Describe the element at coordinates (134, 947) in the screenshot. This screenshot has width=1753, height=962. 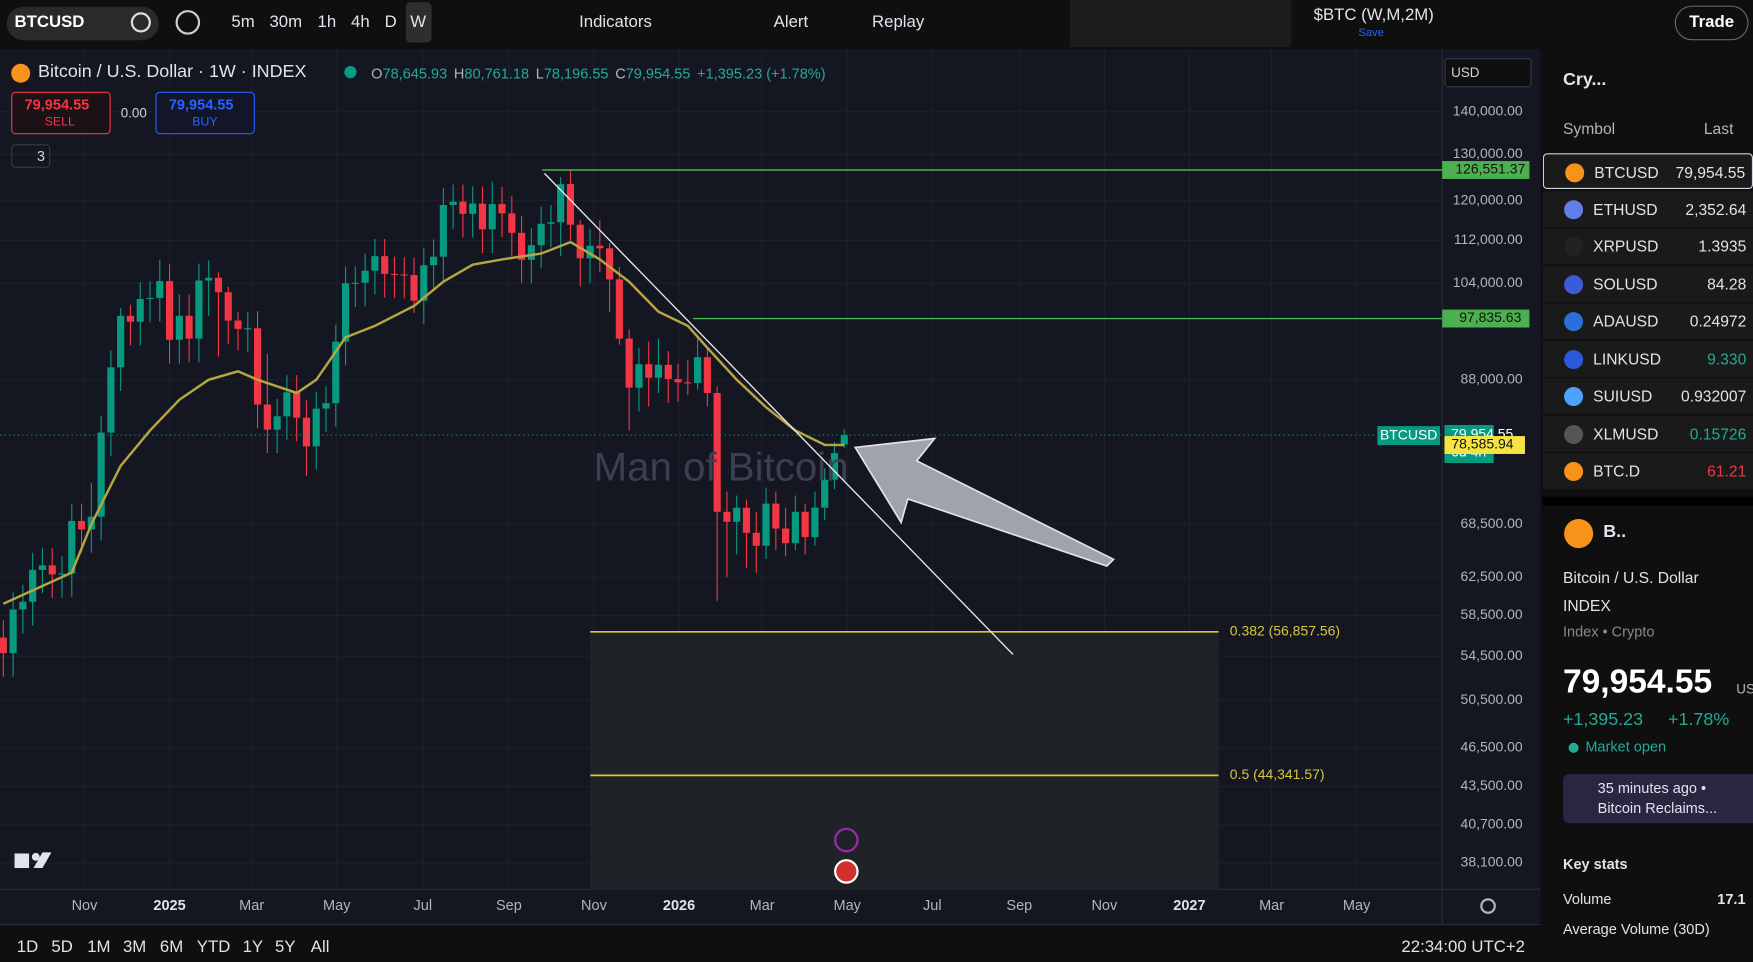
I see `range-button: 3M` at that location.